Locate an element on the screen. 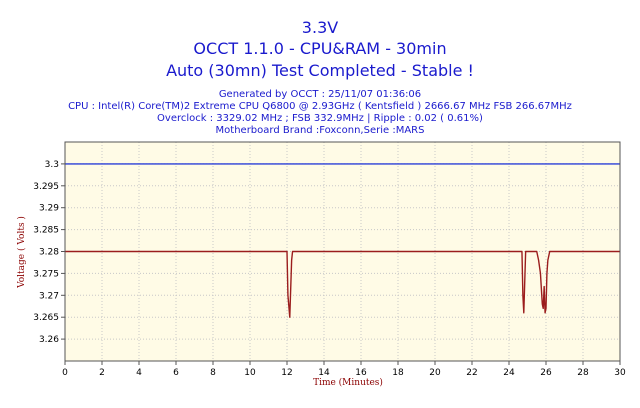 This screenshot has width=640, height=408. y-tick-label: 3.27 is located at coordinates (49, 296).